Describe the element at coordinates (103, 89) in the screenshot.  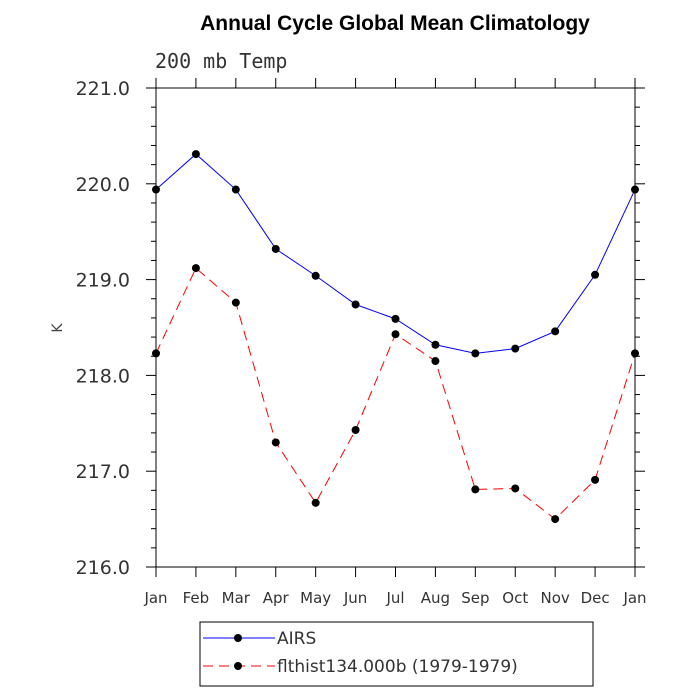
I see `y-tick-label: 221.0` at that location.